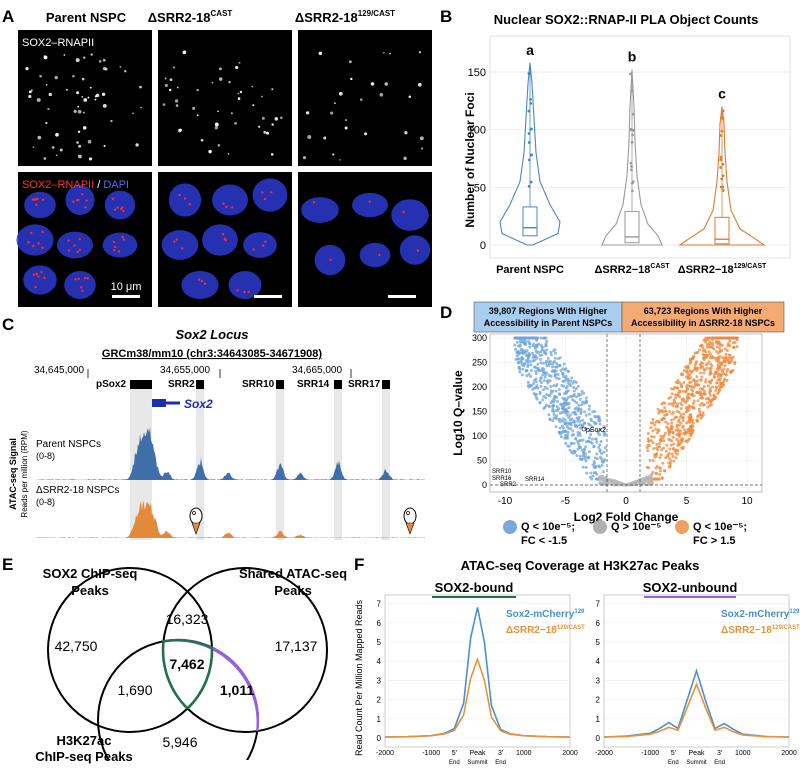 The width and height of the screenshot is (800, 776). I want to click on volcano-xtick: 0, so click(626, 501).